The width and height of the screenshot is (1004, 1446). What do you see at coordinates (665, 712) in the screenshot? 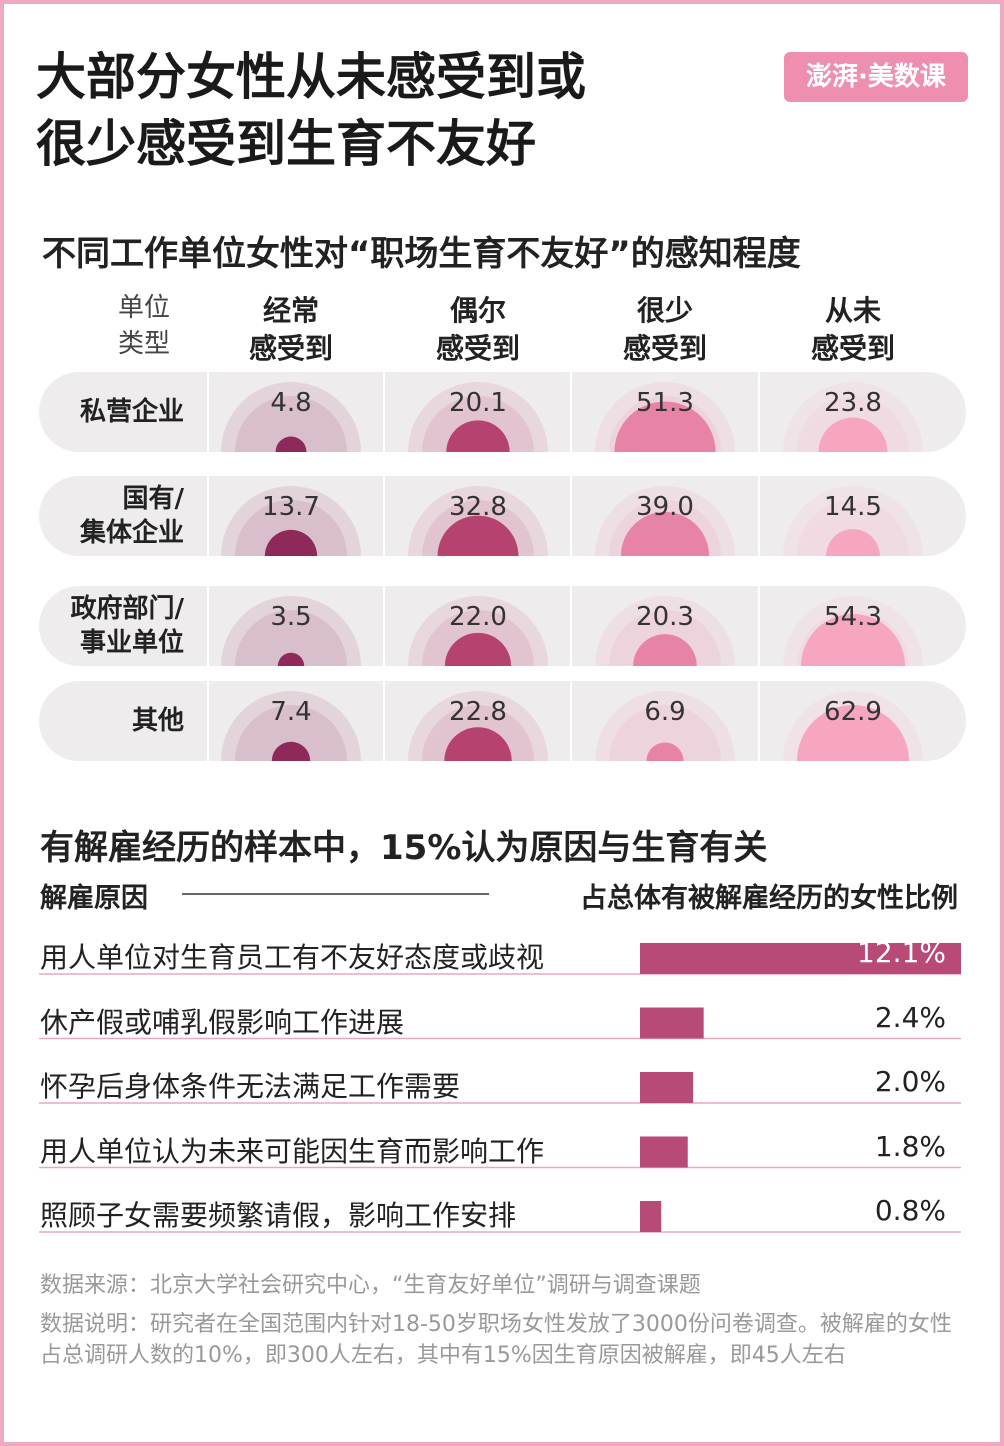
I see `value-label: 6.9` at bounding box center [665, 712].